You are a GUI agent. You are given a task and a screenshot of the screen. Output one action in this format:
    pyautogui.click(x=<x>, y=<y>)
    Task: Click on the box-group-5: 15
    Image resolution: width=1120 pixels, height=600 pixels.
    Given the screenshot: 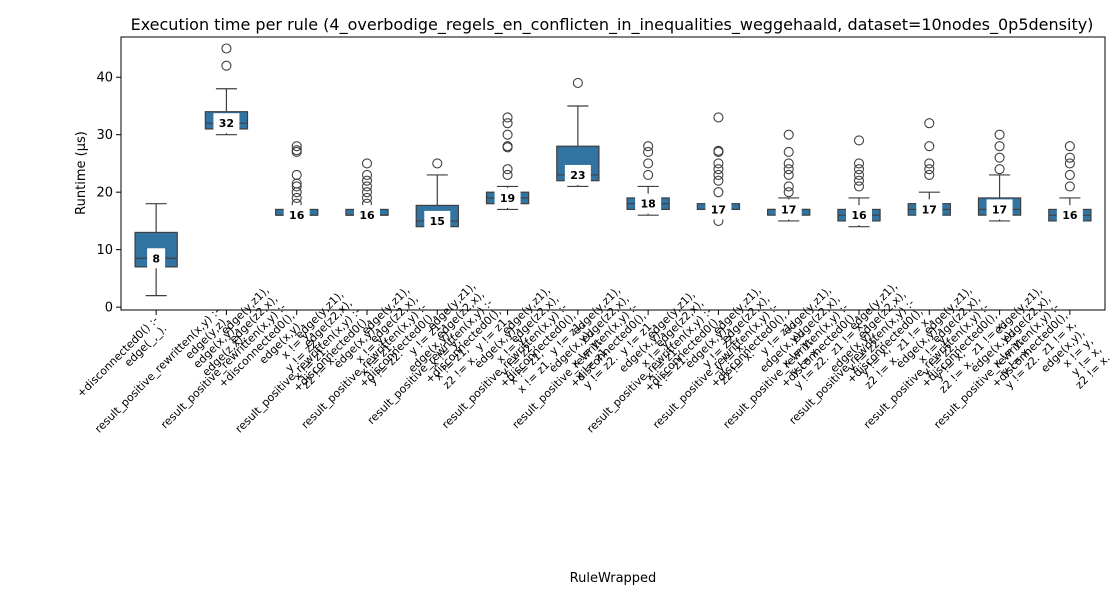 What is the action you would take?
    pyautogui.click(x=437, y=194)
    